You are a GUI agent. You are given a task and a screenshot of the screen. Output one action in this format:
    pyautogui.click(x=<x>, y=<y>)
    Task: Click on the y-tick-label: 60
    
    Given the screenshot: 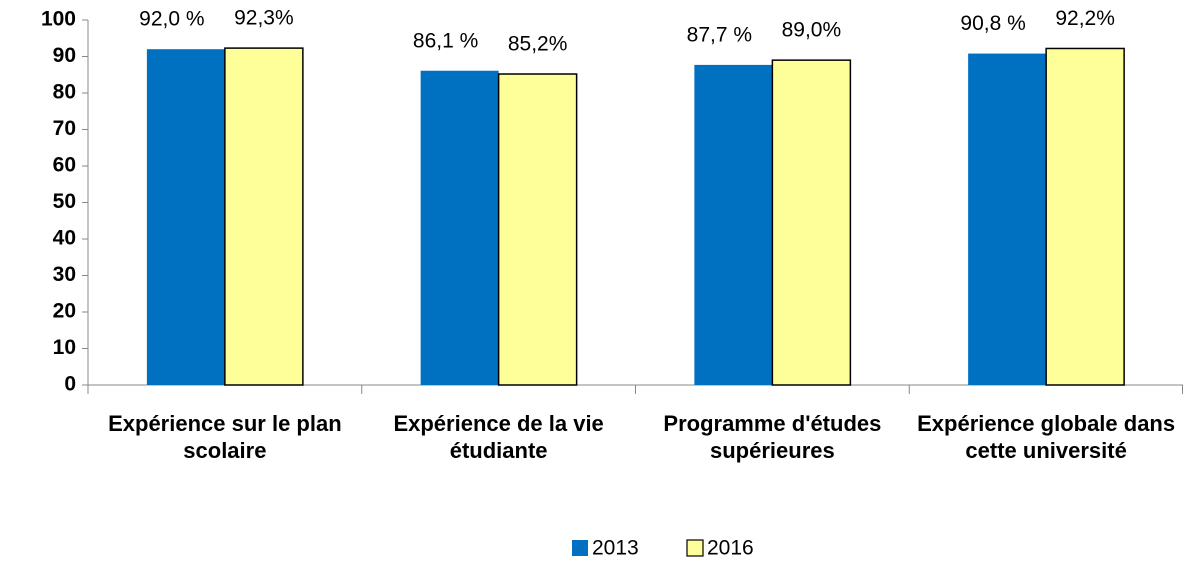 What is the action you would take?
    pyautogui.click(x=64, y=165)
    